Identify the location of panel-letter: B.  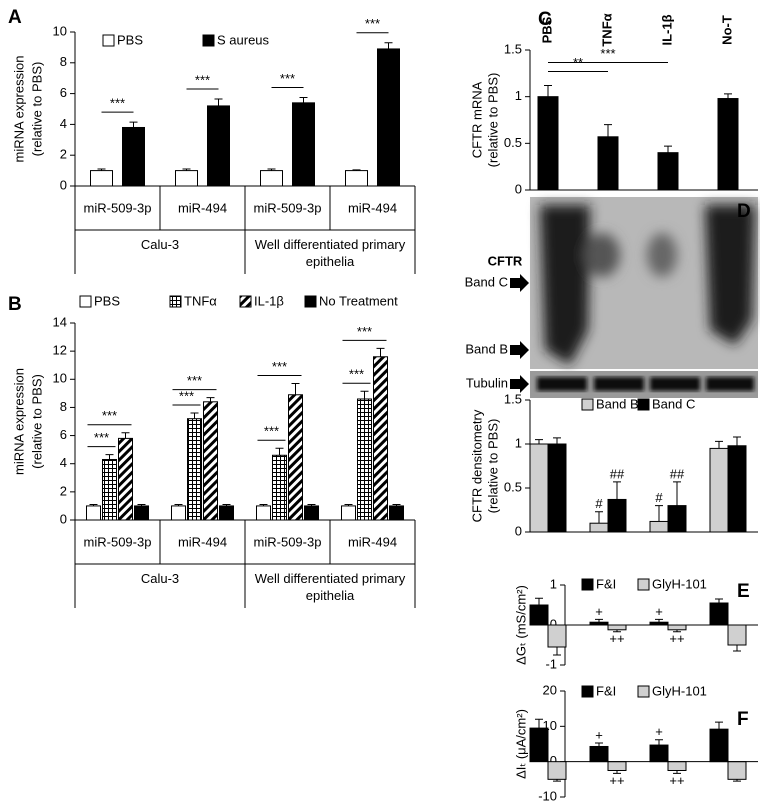
(15, 304).